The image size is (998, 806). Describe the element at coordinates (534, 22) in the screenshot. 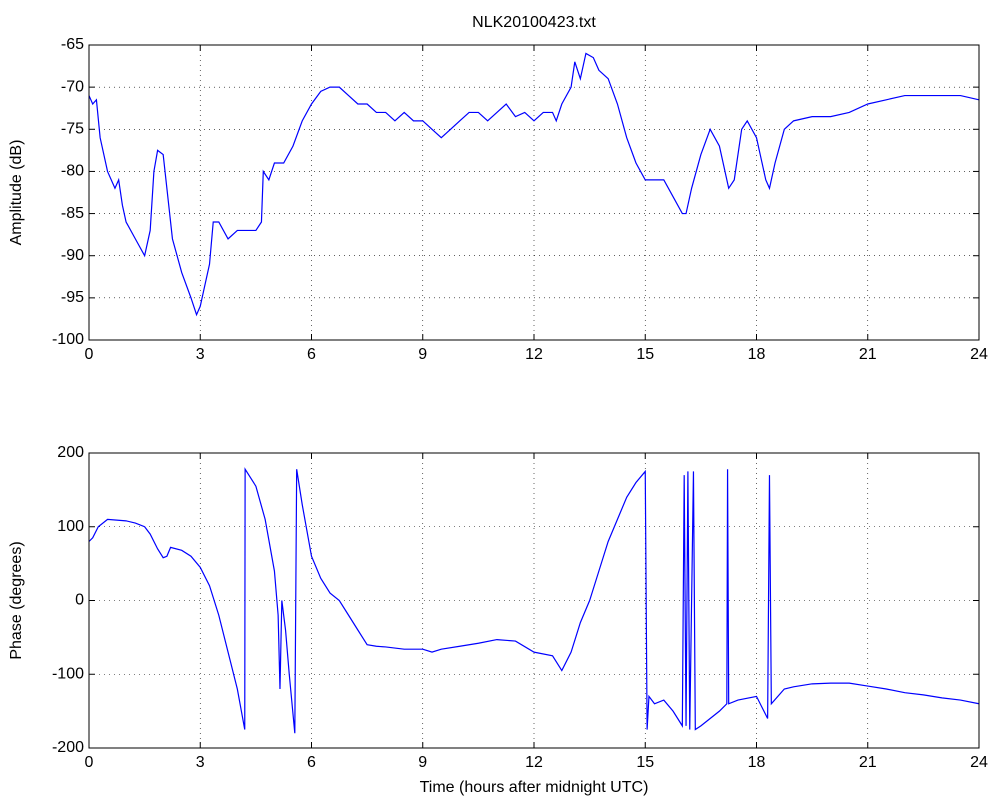

I see `chart-title: NLK20100423.txt` at that location.